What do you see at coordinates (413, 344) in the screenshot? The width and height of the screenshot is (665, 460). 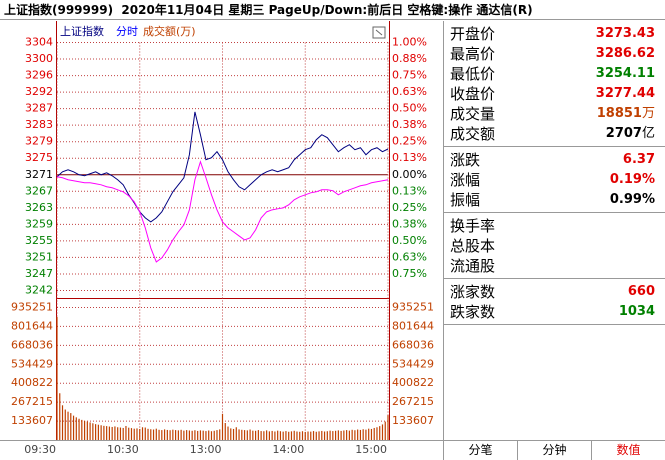 I see `volume-tick-label-right: 668036` at bounding box center [413, 344].